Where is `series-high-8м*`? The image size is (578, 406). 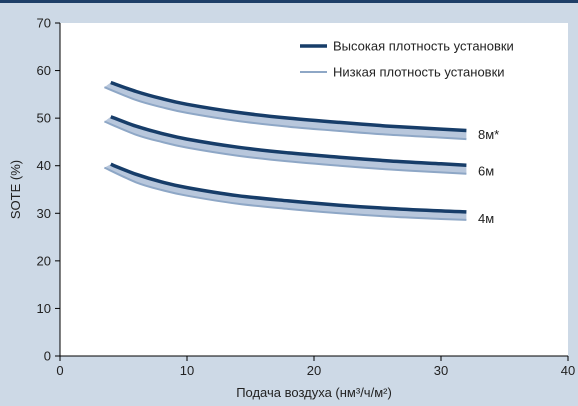 series-high-8м* is located at coordinates (288, 106).